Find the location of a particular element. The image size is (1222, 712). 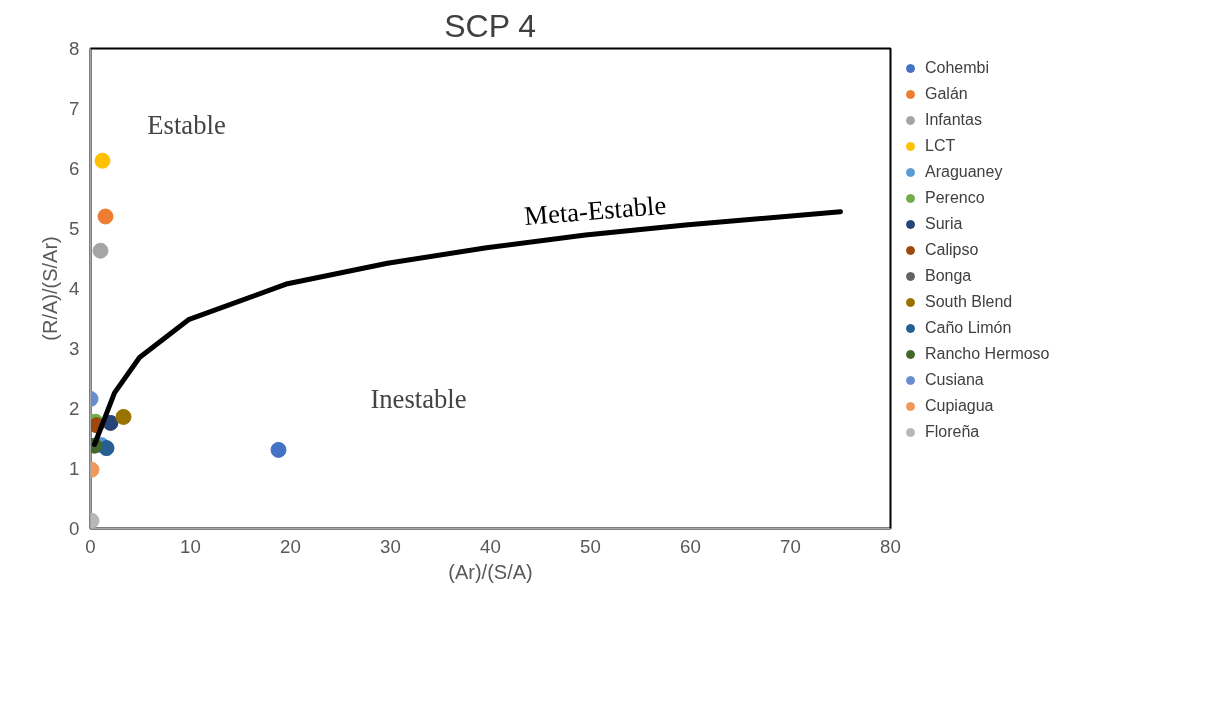

y-tick-label: 6 is located at coordinates (74, 168).